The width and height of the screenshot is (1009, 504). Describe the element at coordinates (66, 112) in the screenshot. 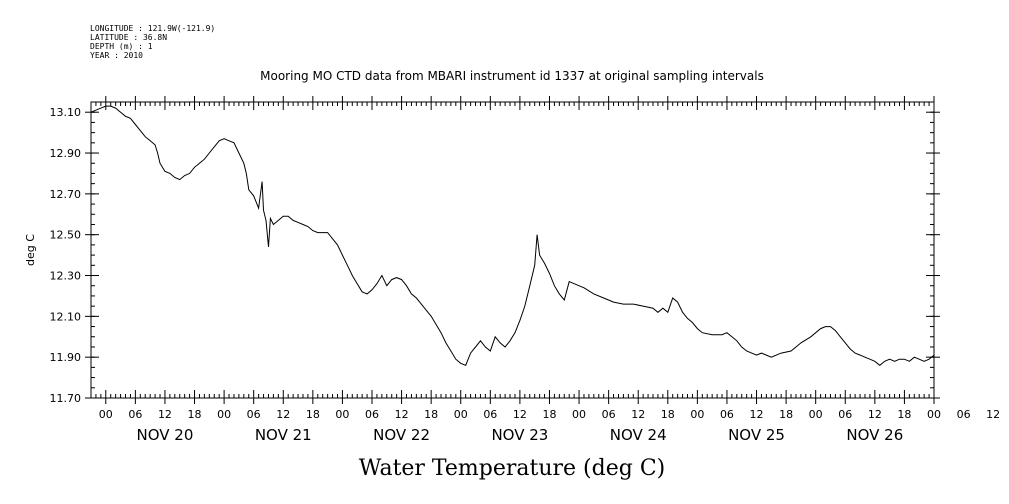

I see `y-tick-label: 13.10` at that location.